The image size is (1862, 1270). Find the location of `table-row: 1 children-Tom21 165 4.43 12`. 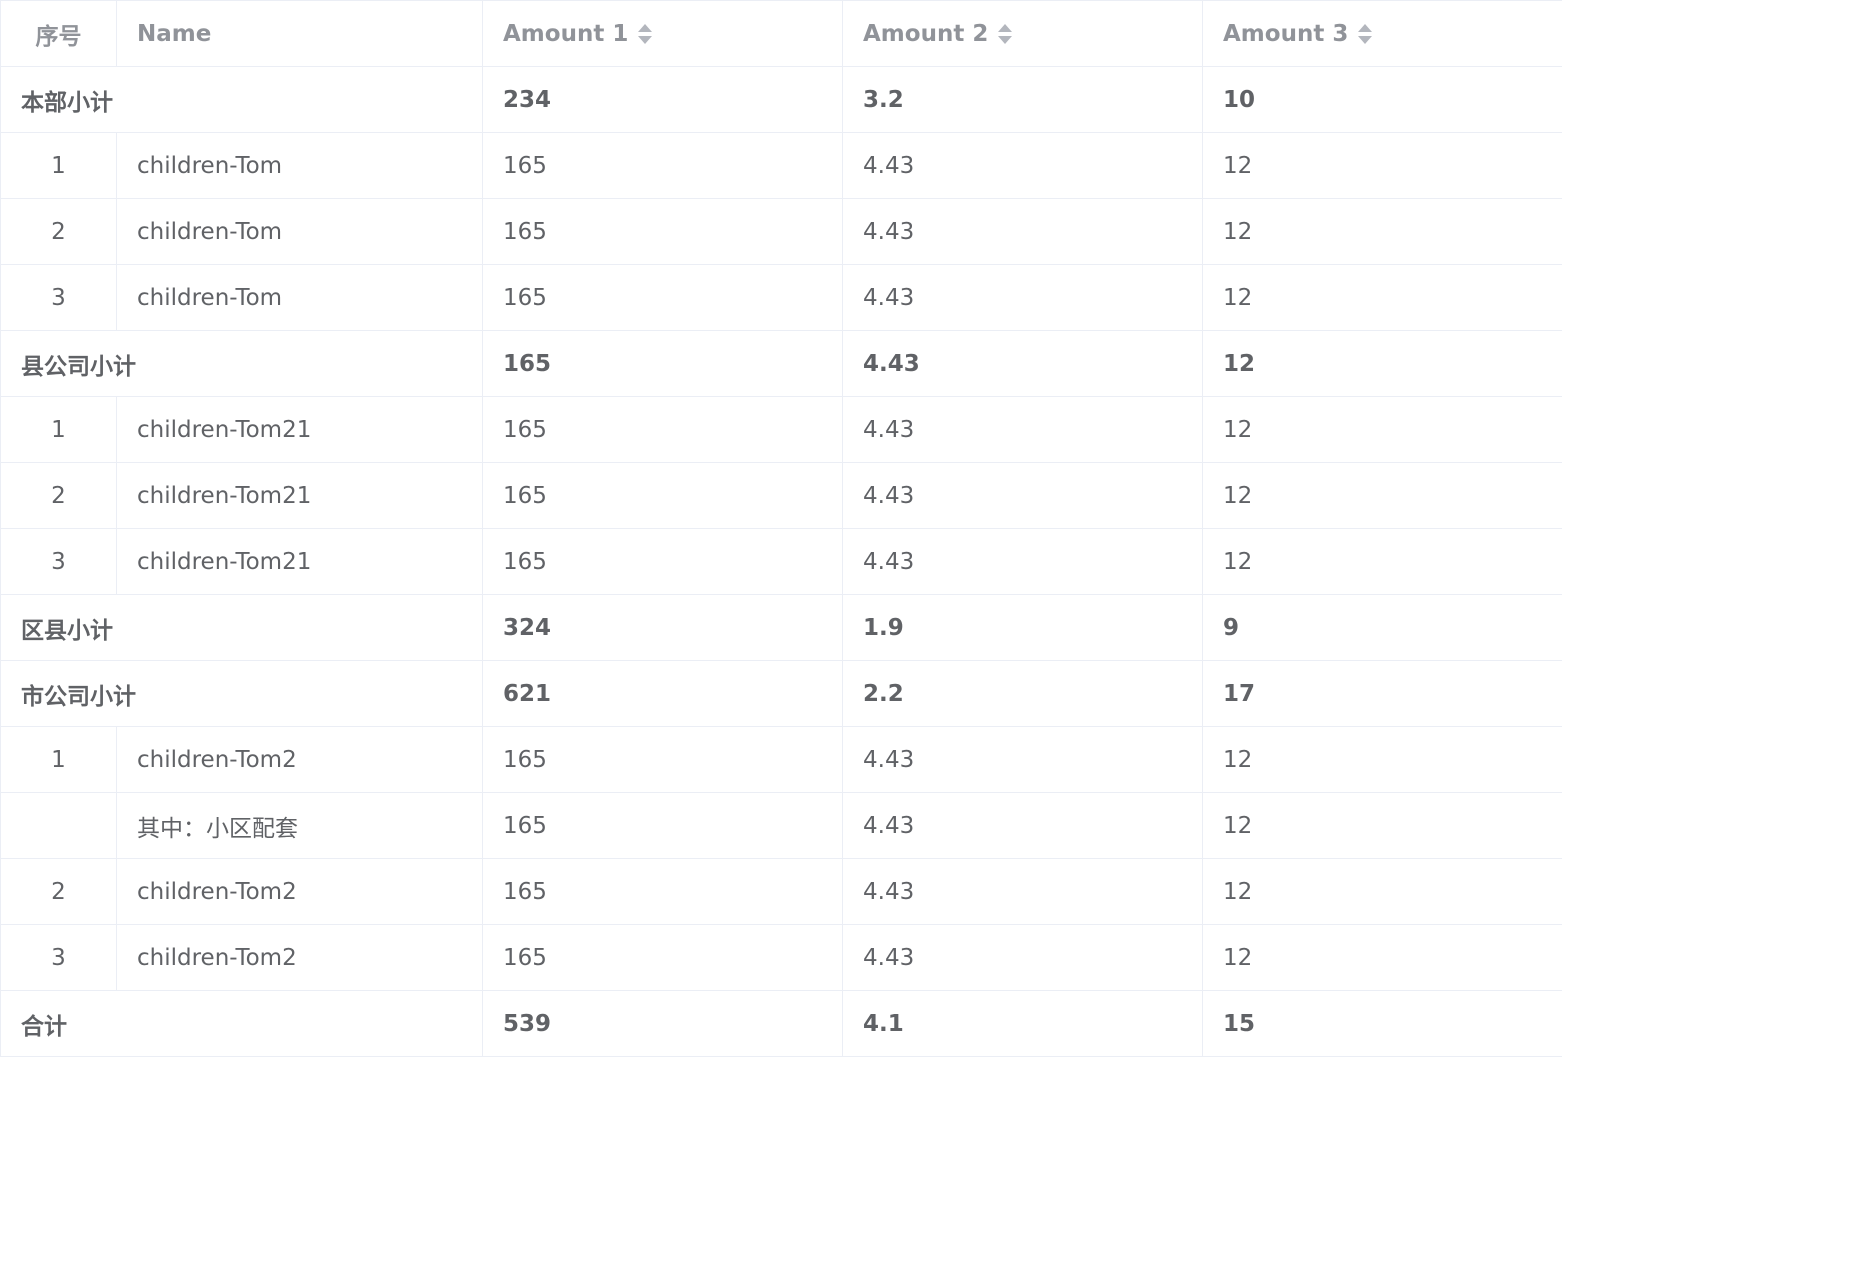

table-row: 1 children-Tom21 165 4.43 12 is located at coordinates (781, 429).